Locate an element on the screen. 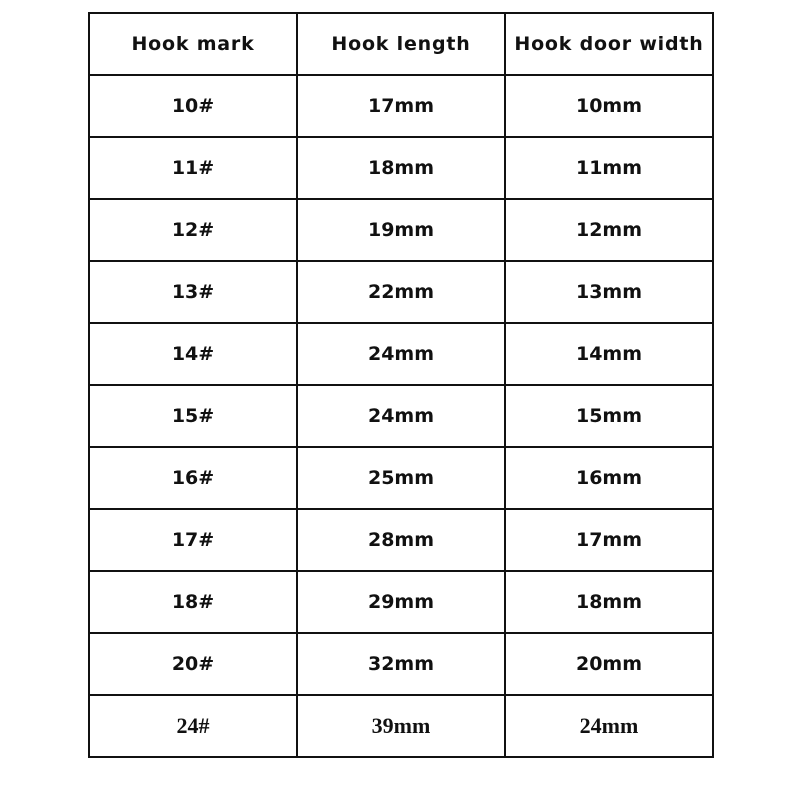 The width and height of the screenshot is (800, 800). cell-hook-mark: 11# is located at coordinates (193, 168).